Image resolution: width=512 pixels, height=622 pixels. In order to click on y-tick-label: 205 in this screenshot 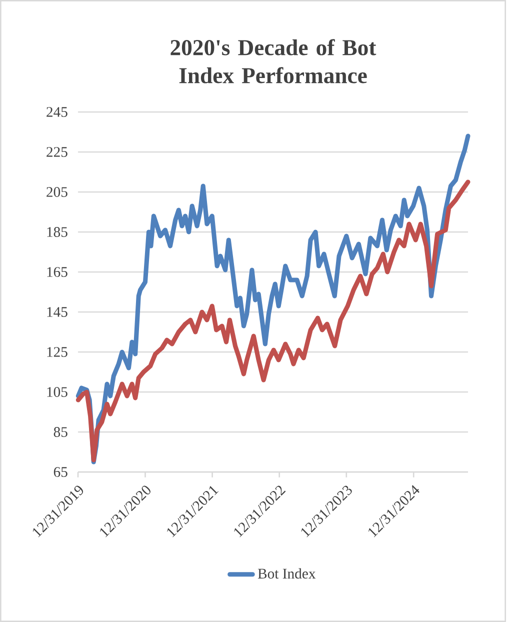, I will do `click(57, 192)`.